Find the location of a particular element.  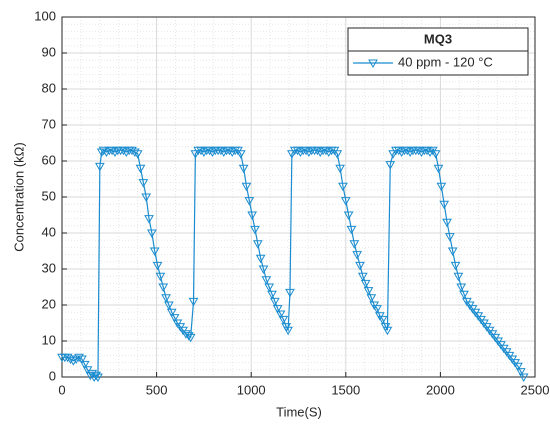

y-tick-label: 70 is located at coordinates (49, 123).